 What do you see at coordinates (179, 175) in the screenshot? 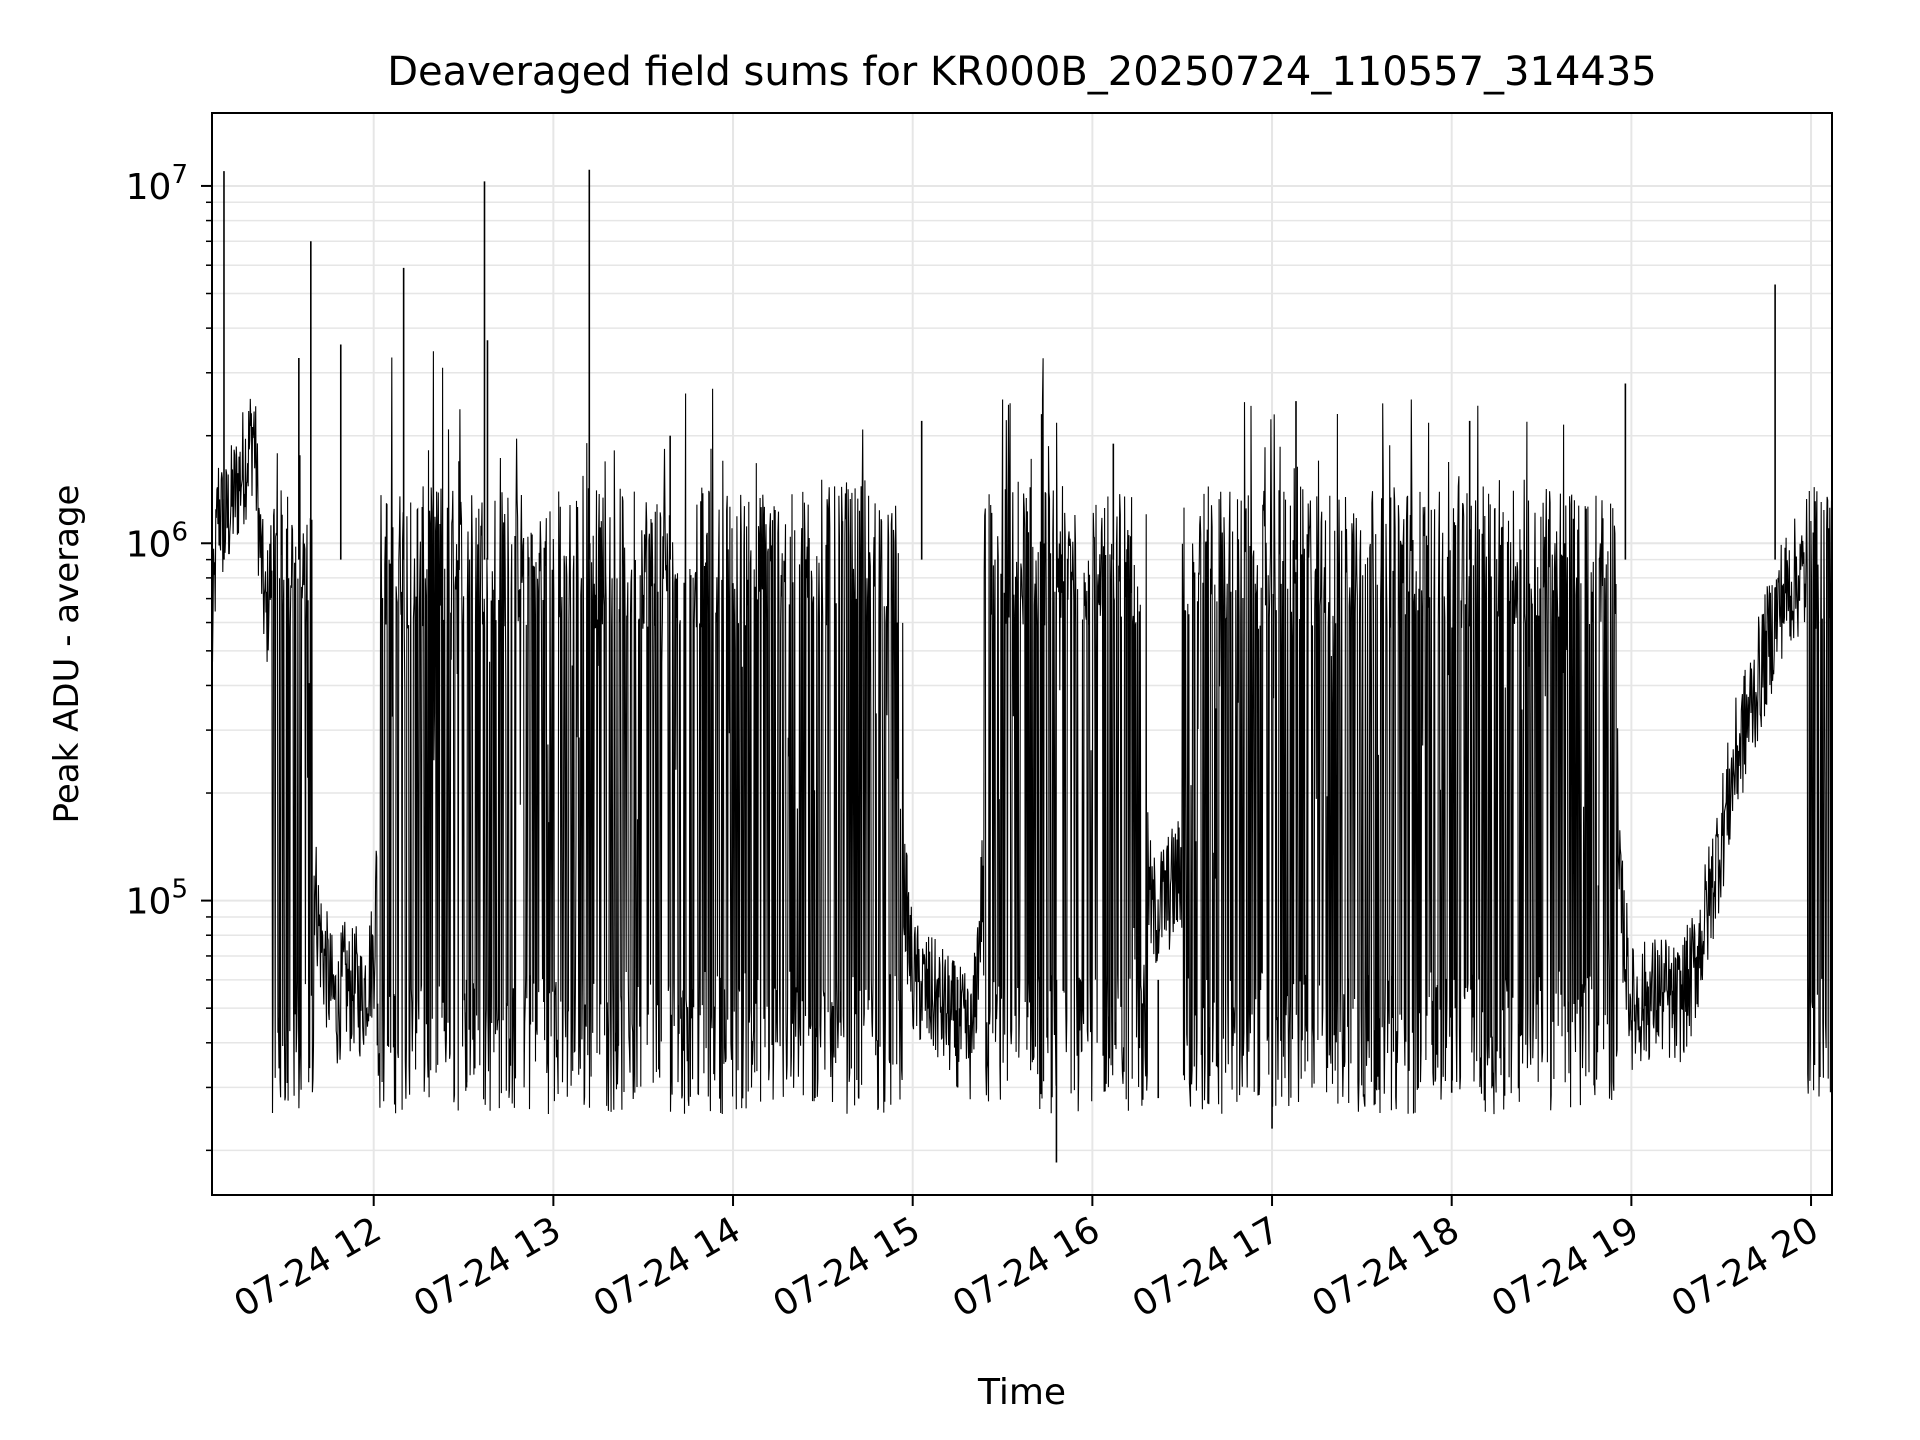
I see `y-tick-label-exponent: 7` at bounding box center [179, 175].